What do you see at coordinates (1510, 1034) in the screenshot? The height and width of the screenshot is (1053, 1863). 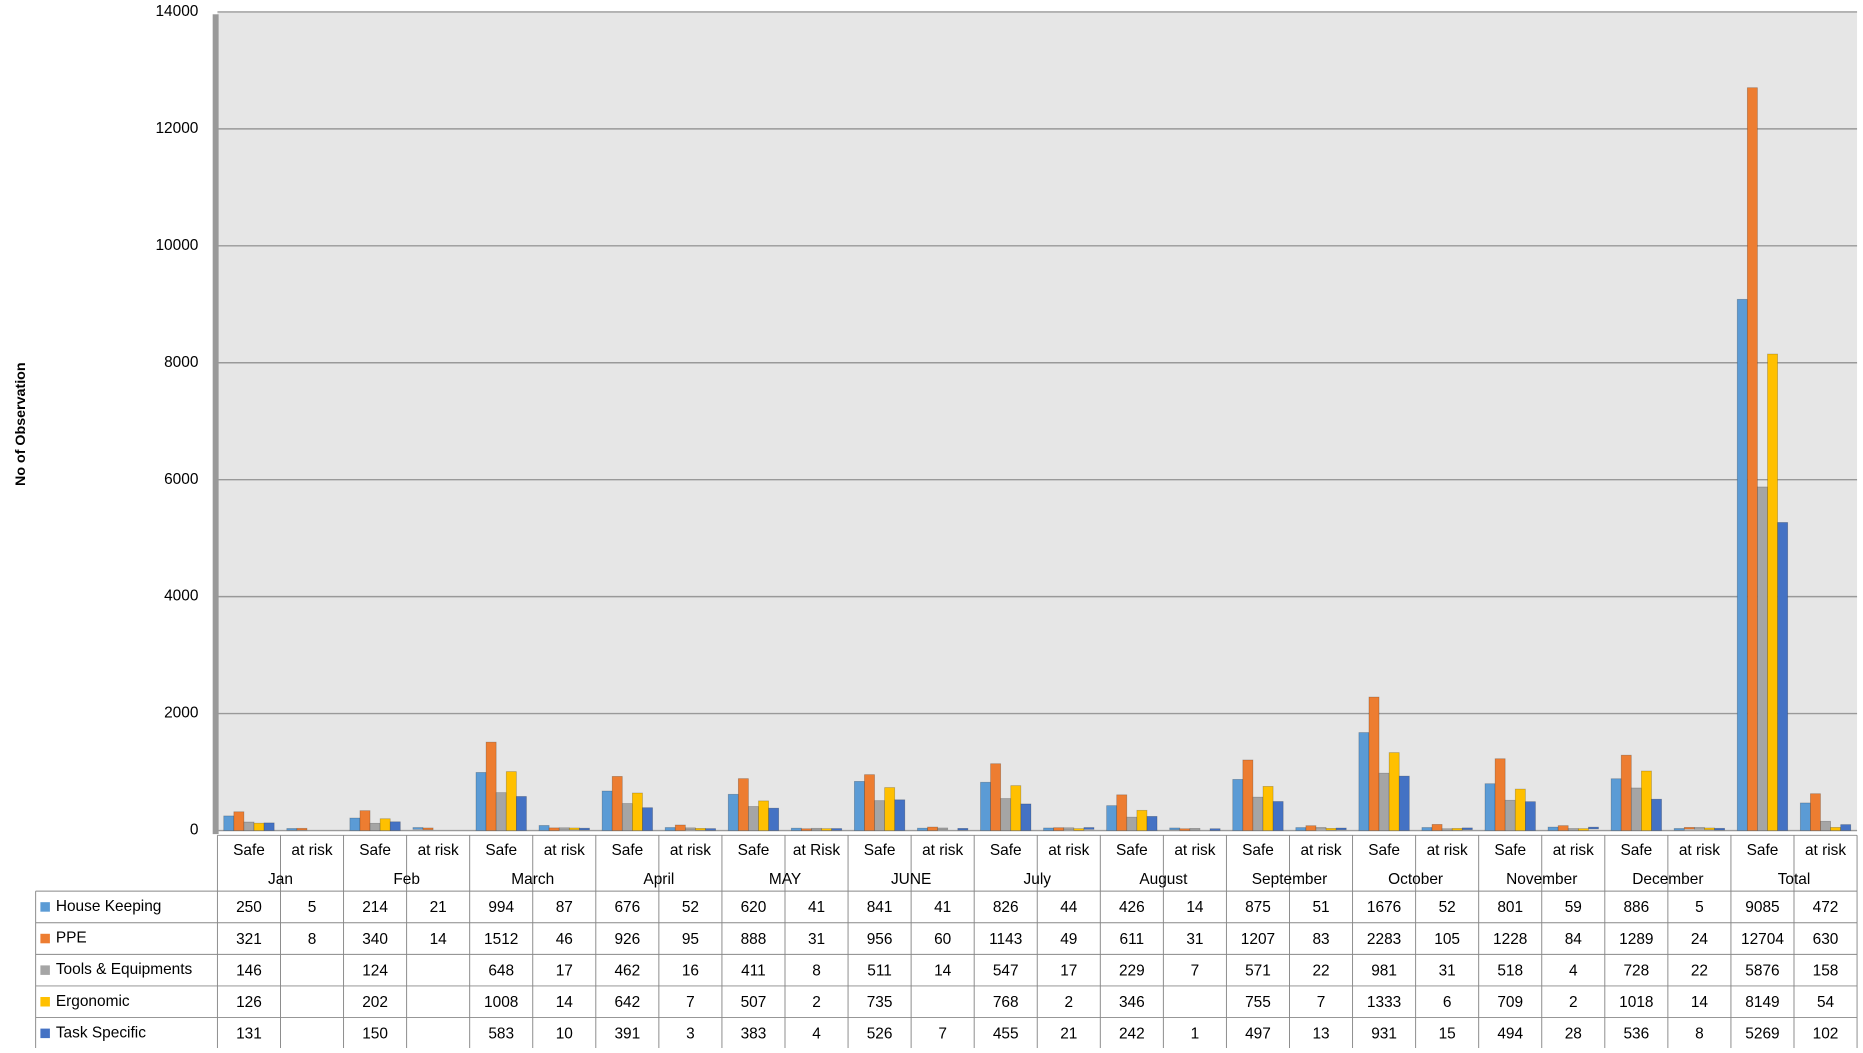 I see `table-cell: 494` at bounding box center [1510, 1034].